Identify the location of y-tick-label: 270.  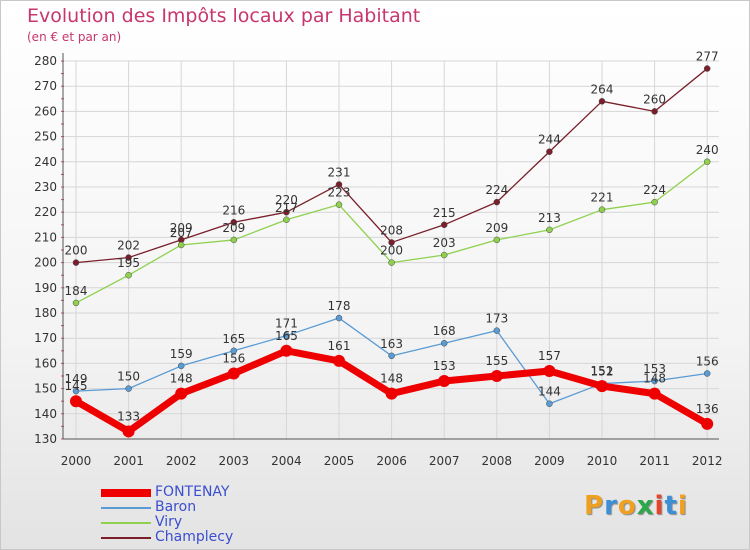
(45, 86).